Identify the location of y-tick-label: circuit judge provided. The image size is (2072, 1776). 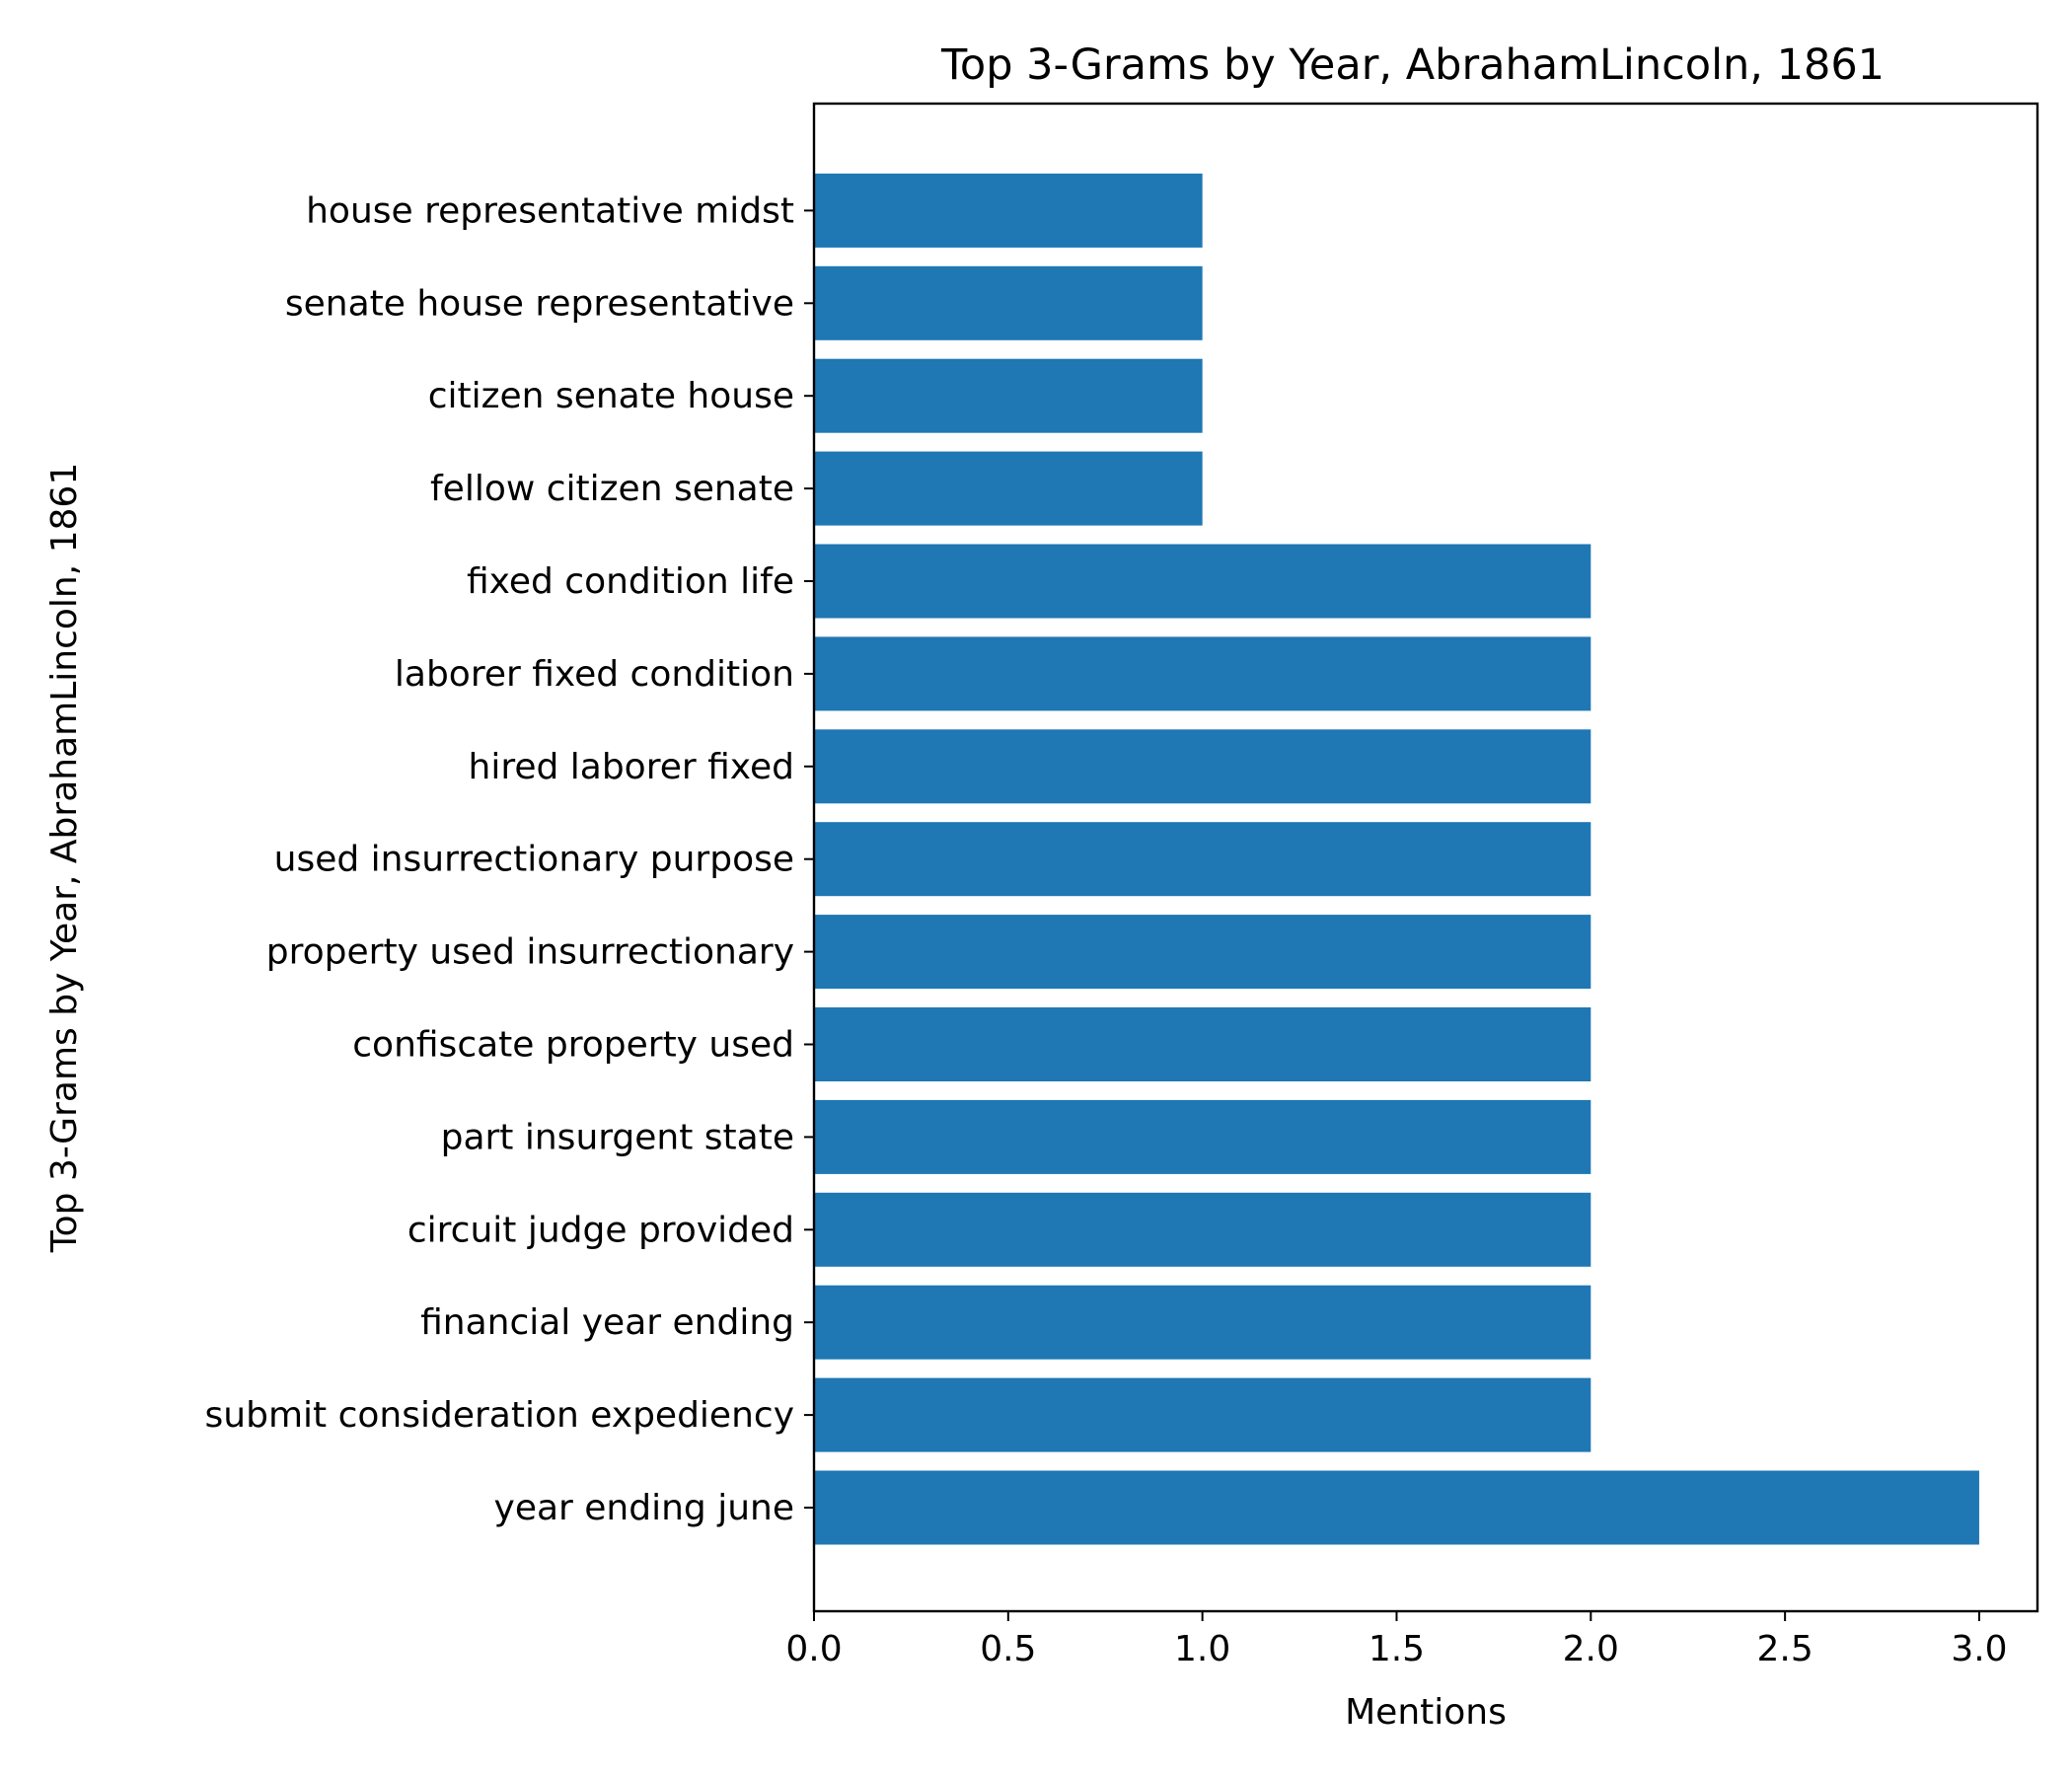
(600, 1230).